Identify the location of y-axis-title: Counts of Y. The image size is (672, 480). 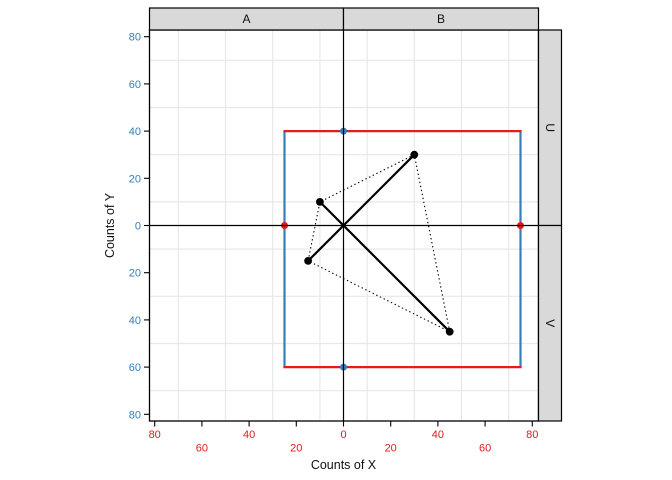
(110, 225).